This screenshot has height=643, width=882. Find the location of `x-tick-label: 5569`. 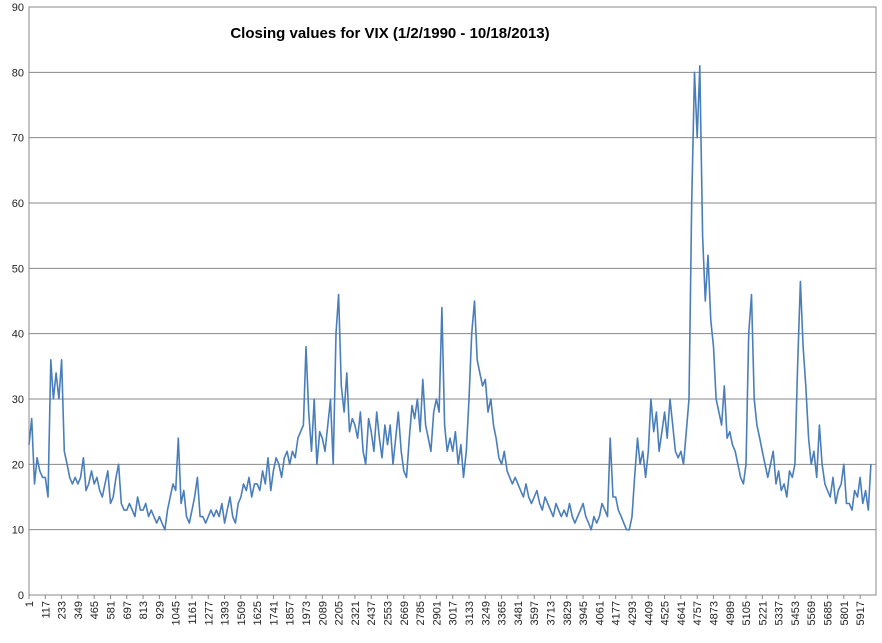

x-tick-label: 5569 is located at coordinates (812, 613).